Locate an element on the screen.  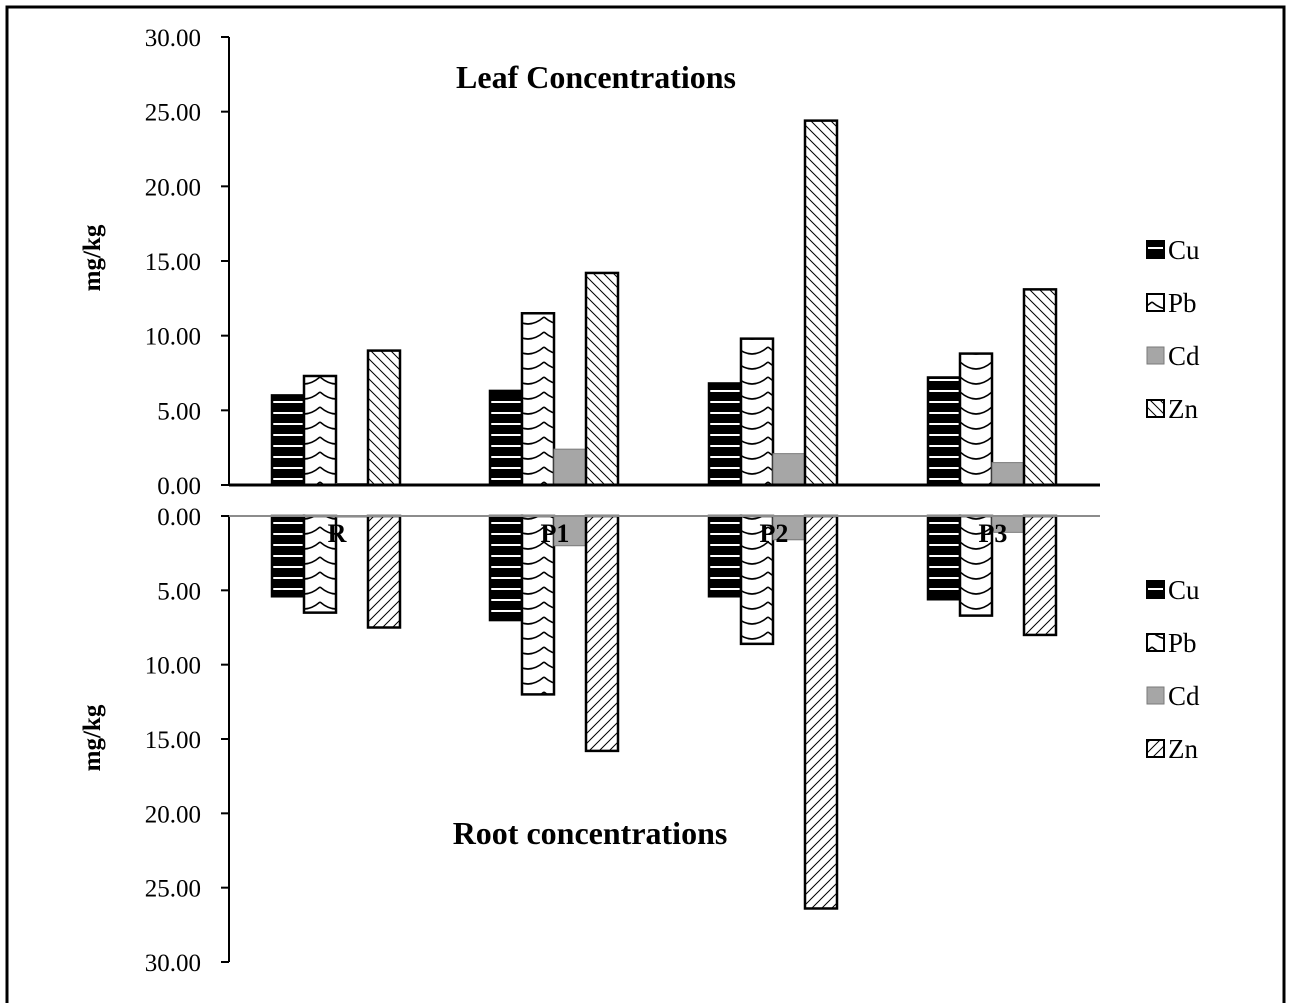
root-legend-label-pb: Pb is located at coordinates (1182, 643).